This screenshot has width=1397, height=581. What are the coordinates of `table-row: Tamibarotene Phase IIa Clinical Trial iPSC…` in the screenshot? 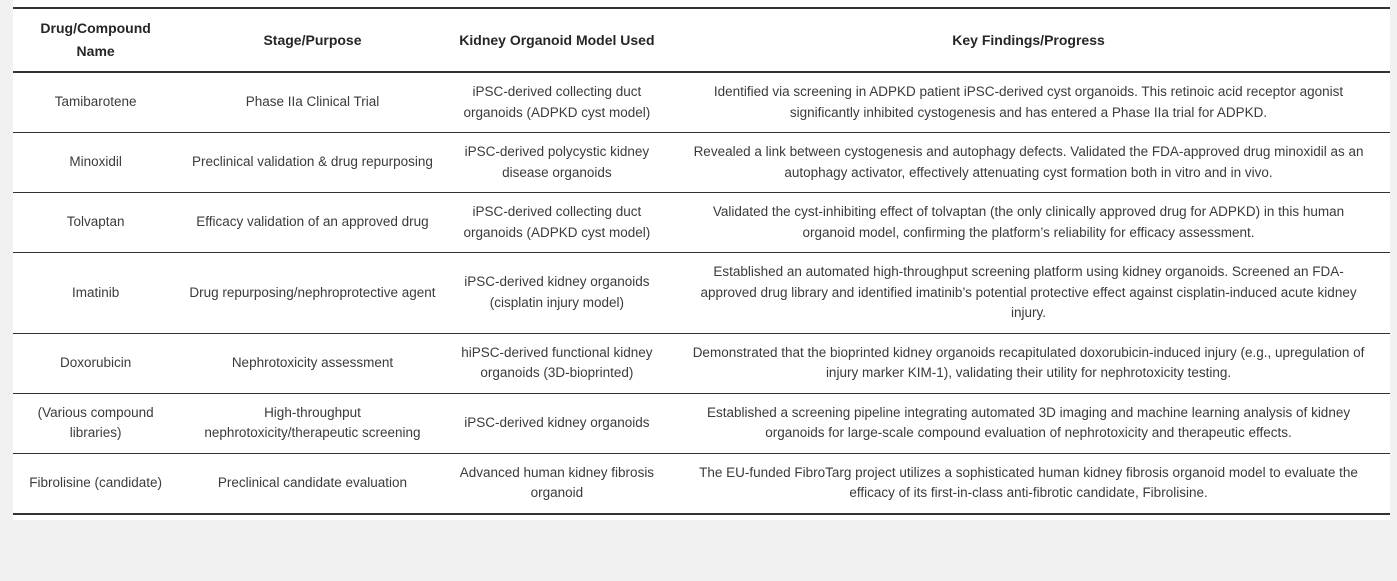 It's located at (701, 102).